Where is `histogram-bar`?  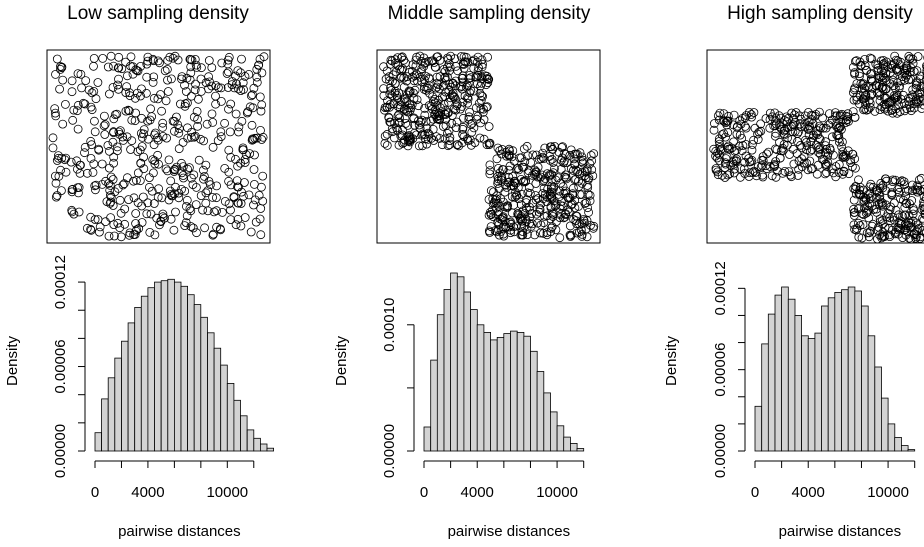 histogram-bar is located at coordinates (111, 414).